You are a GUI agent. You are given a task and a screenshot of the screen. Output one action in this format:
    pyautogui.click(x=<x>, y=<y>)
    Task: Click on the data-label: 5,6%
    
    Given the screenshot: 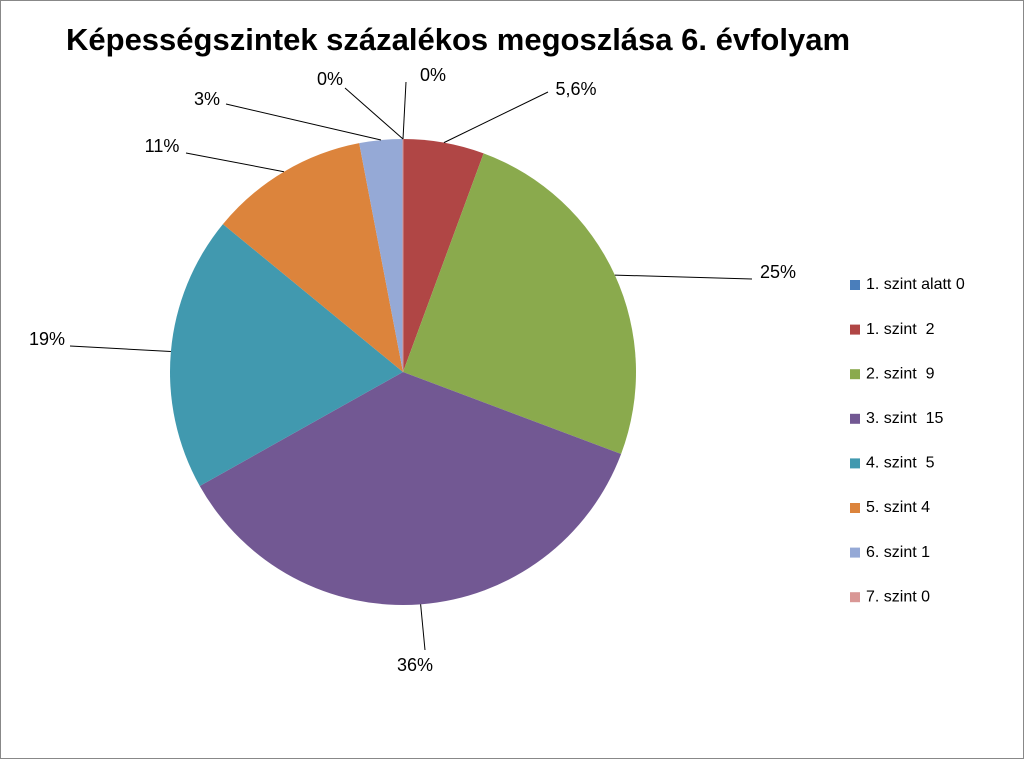 What is the action you would take?
    pyautogui.click(x=575, y=89)
    